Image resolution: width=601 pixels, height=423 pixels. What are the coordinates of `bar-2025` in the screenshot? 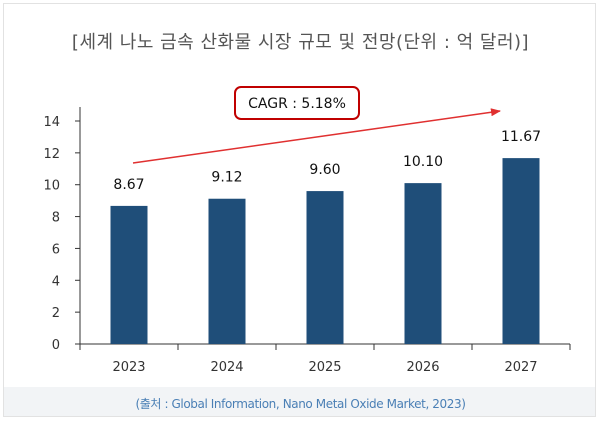 It's located at (325, 267).